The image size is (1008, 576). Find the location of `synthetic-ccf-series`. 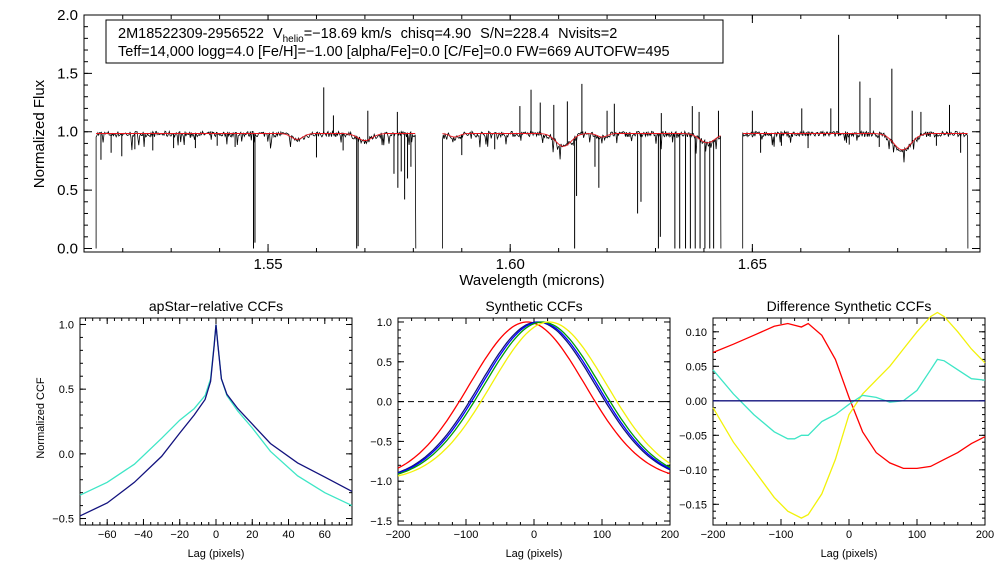

synthetic-ccf-series is located at coordinates (534, 399).